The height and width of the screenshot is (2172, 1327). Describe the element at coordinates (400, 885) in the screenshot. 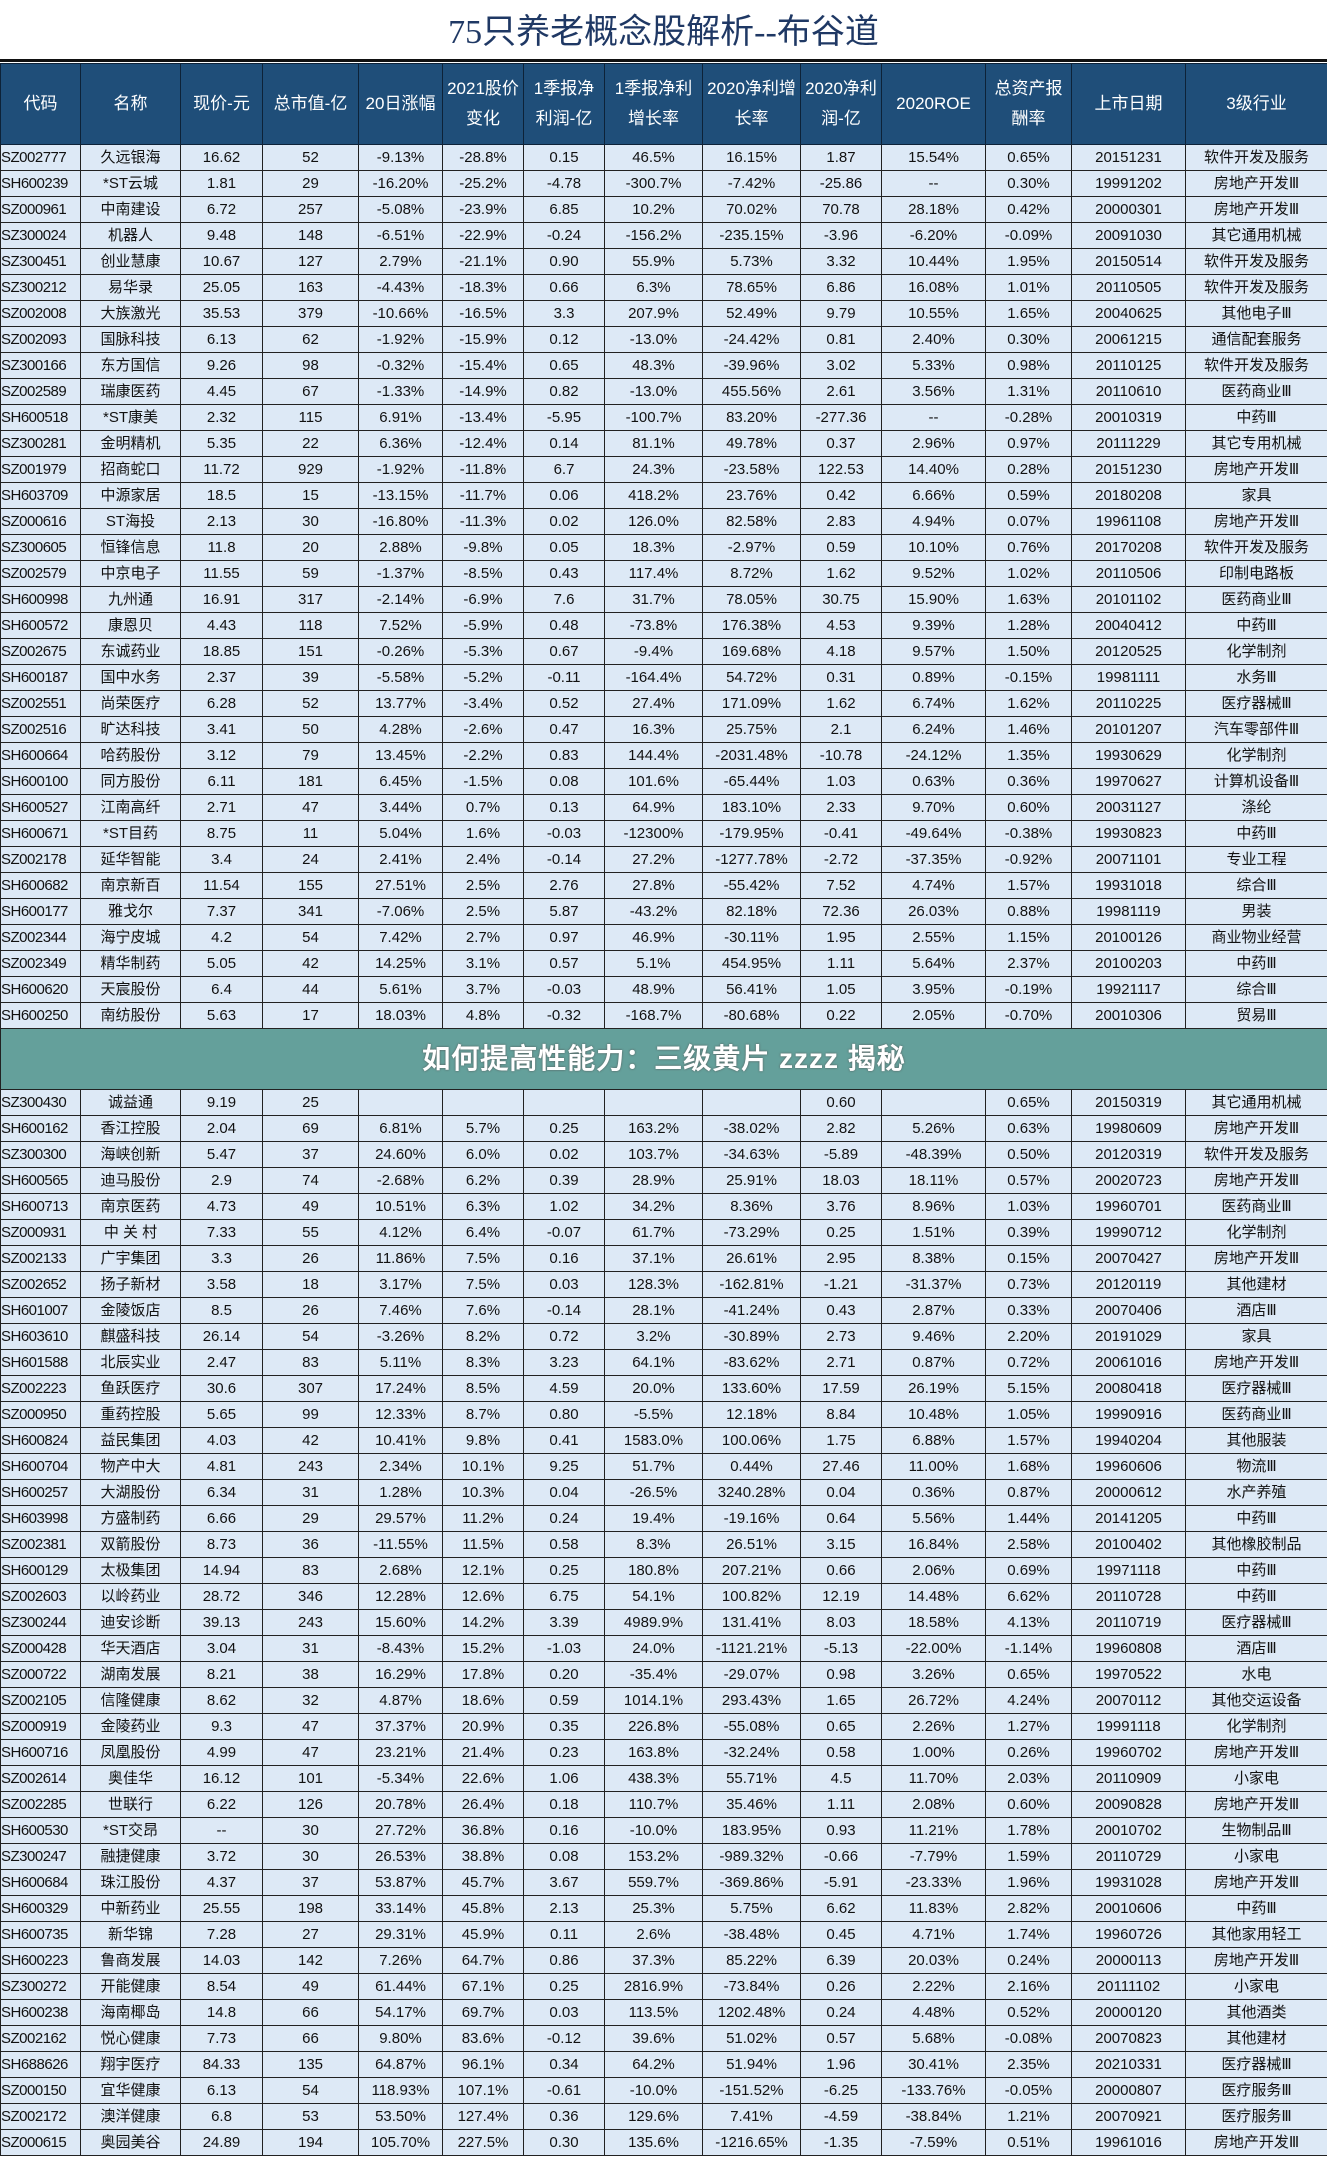

I see `cell-change-20d: 27.51%` at that location.